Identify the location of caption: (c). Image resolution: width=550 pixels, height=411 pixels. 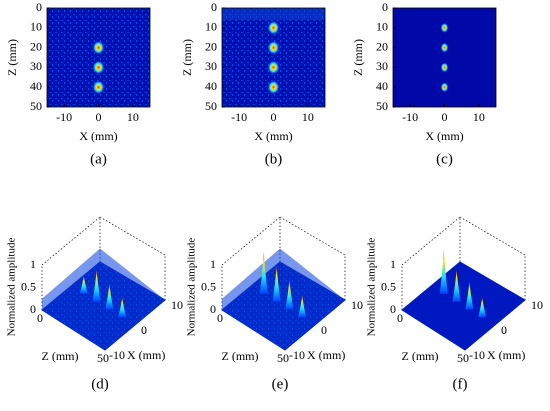
(444, 159).